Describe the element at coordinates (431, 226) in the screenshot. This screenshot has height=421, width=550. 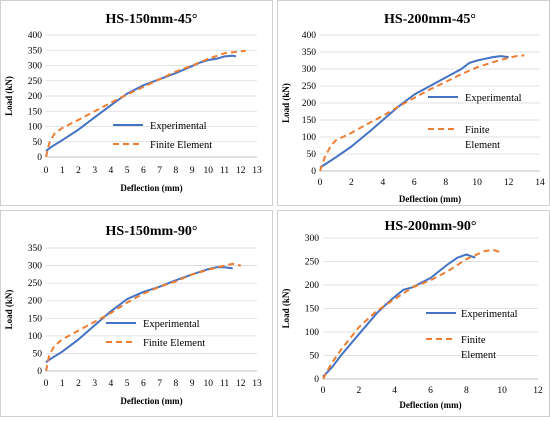
I see `chart-title: HS-200mm-90°` at that location.